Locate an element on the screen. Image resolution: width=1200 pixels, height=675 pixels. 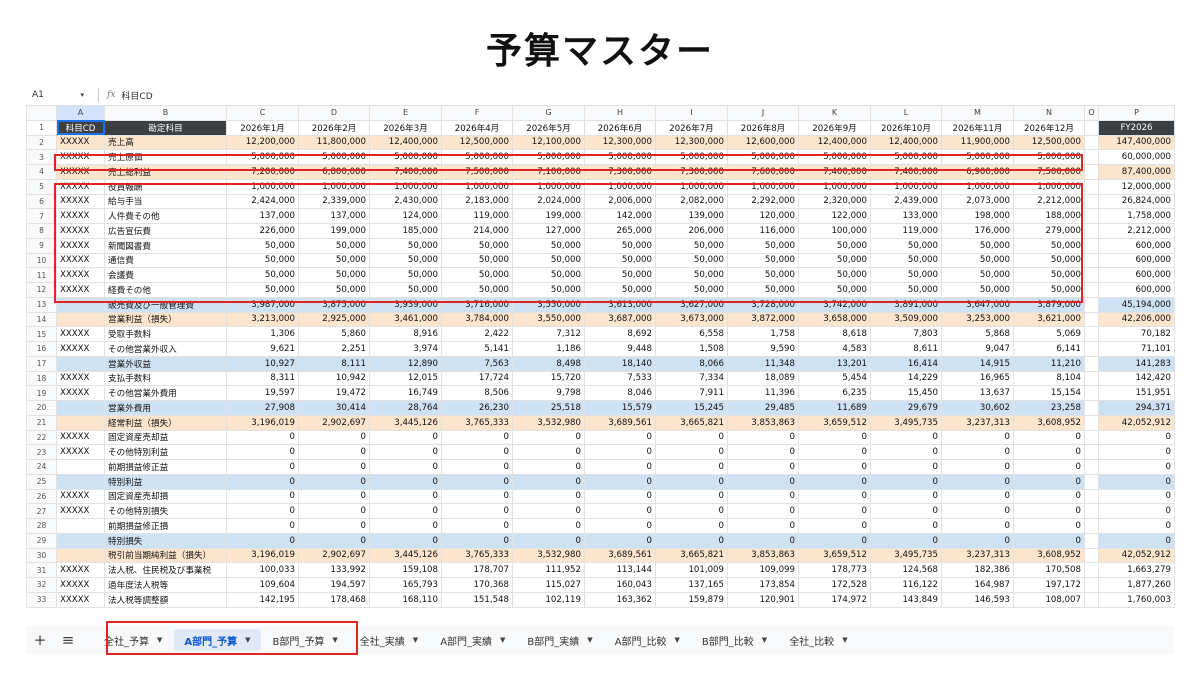
row-number: 30 is located at coordinates (41, 555).